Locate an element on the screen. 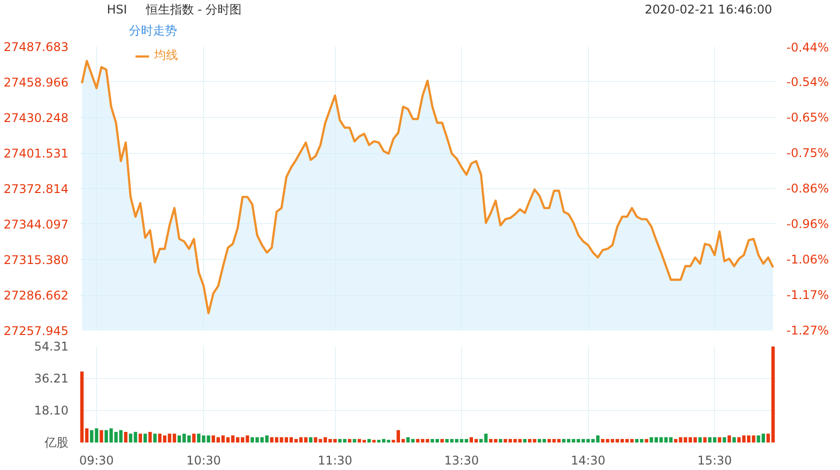 The image size is (840, 470). y-tick-label: 18.10 is located at coordinates (51, 411).